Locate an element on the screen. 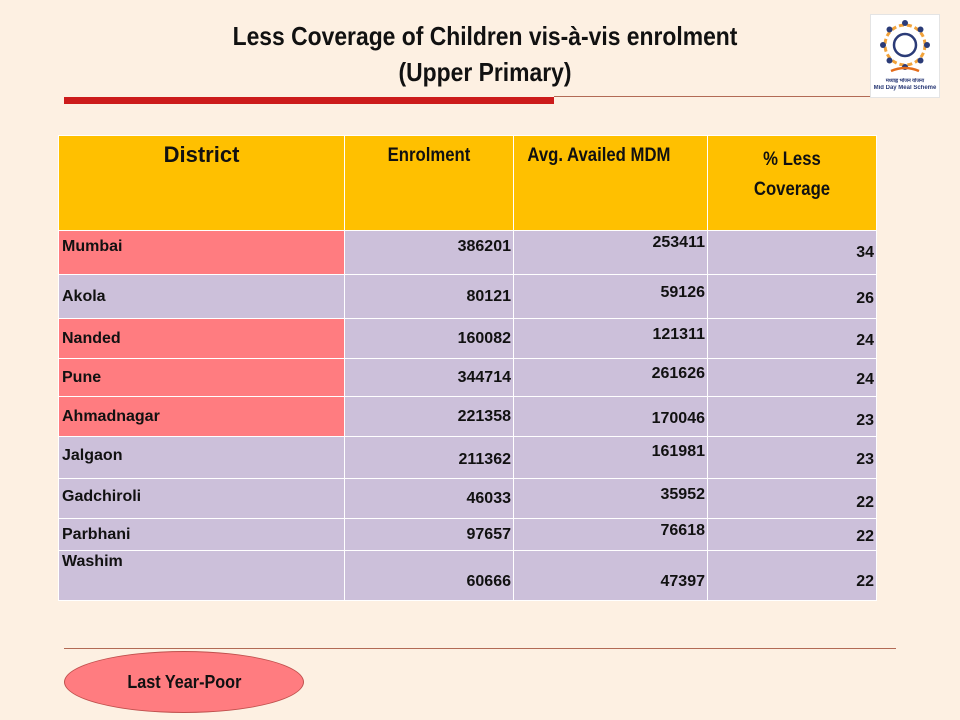 The height and width of the screenshot is (720, 960). table-row: Pune 344714 261626 24 is located at coordinates (467, 377).